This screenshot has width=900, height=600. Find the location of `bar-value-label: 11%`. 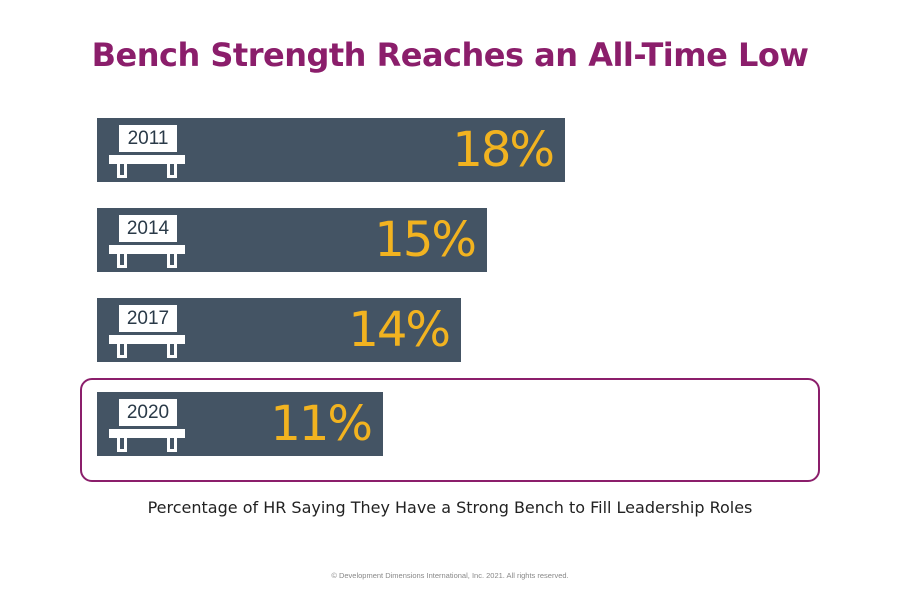

bar-value-label: 11% is located at coordinates (321, 424).